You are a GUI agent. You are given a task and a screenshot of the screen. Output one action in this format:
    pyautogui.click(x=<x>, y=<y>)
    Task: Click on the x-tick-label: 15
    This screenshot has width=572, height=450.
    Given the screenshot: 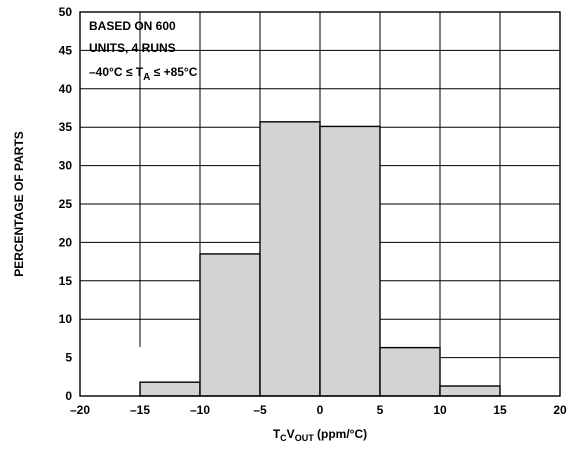 What is the action you would take?
    pyautogui.click(x=500, y=410)
    